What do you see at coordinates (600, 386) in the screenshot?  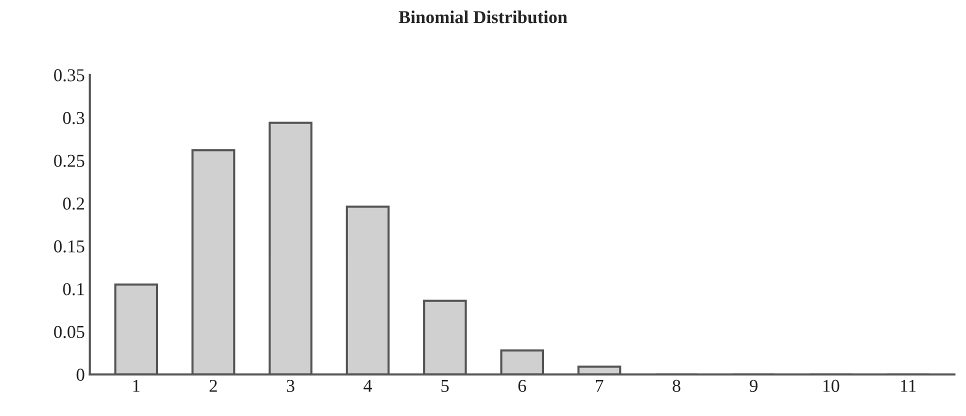 I see `x-tick-label: 7` at bounding box center [600, 386].